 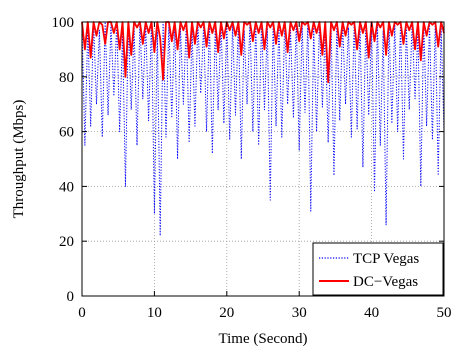 What do you see at coordinates (66, 187) in the screenshot?
I see `y-tick-label: 40` at bounding box center [66, 187].